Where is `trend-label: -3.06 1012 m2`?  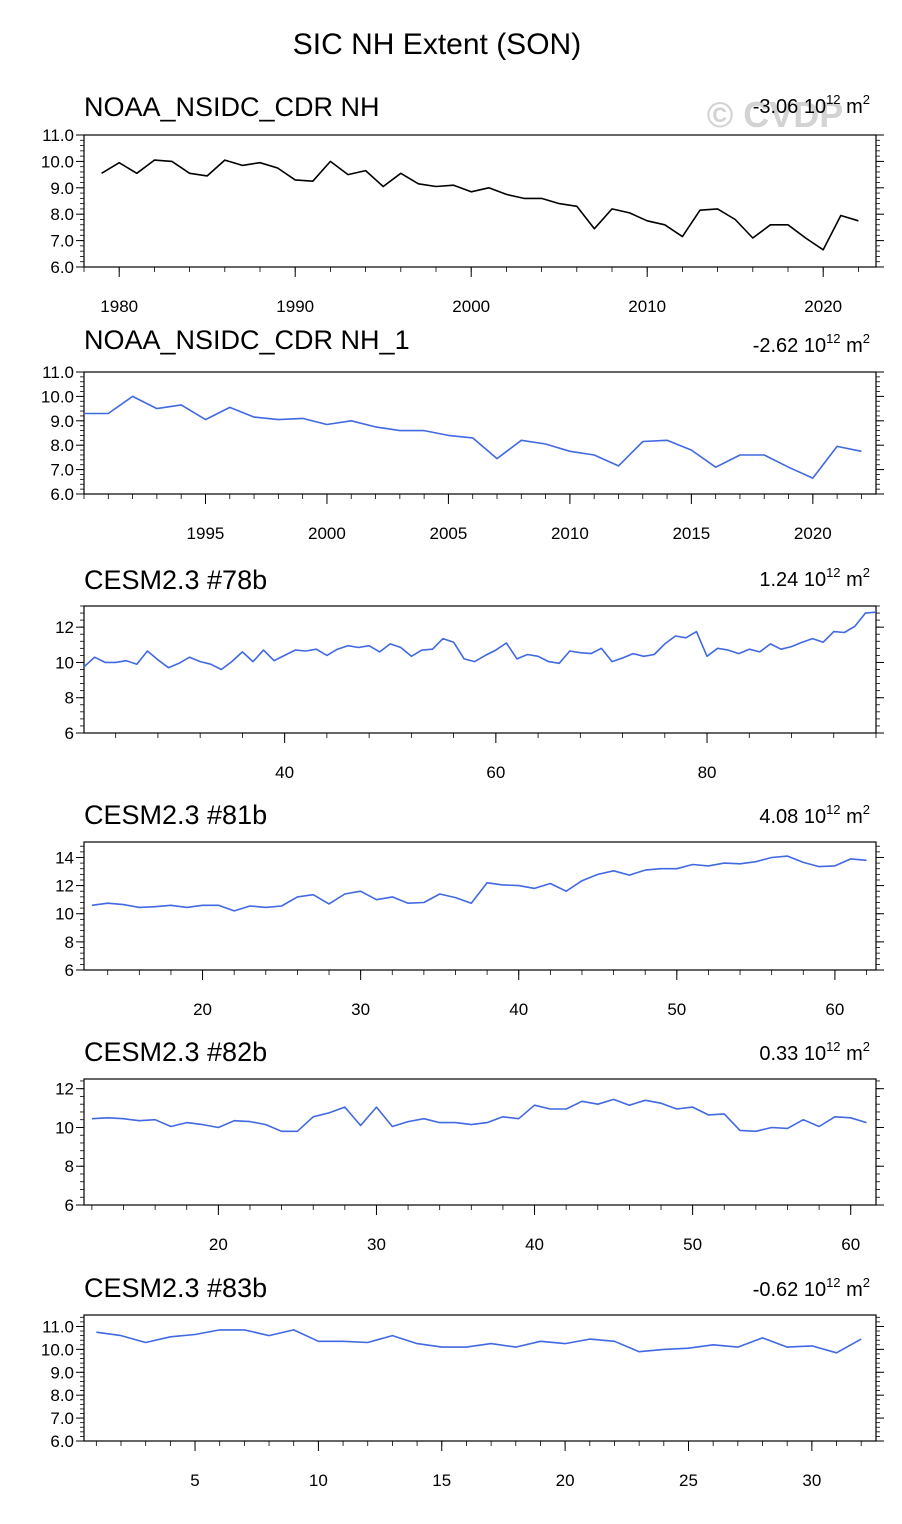 trend-label: -3.06 1012 m2 is located at coordinates (811, 105).